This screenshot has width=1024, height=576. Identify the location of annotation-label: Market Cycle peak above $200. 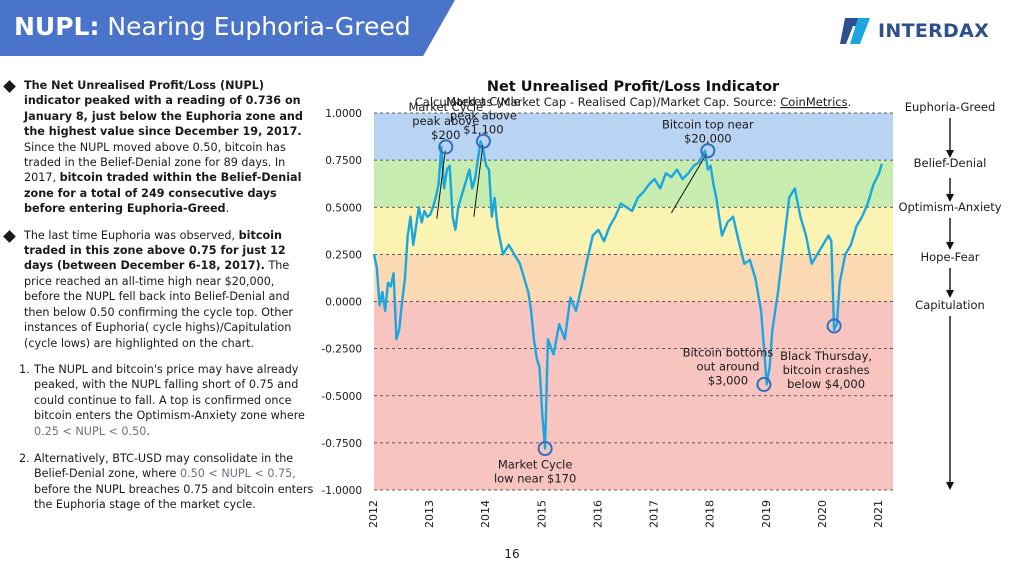
(446, 121).